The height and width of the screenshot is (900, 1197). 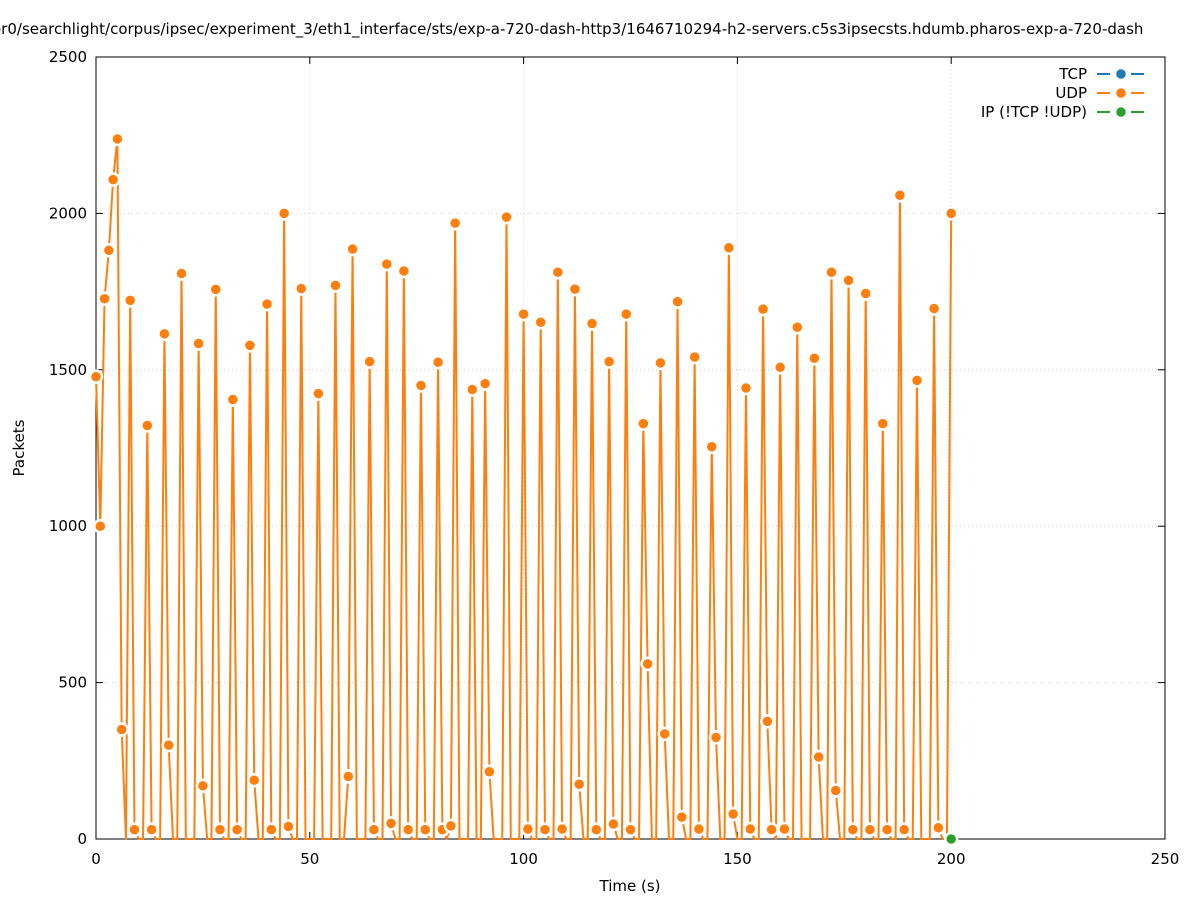 I want to click on legend-item: TCP, so click(x=1101, y=74).